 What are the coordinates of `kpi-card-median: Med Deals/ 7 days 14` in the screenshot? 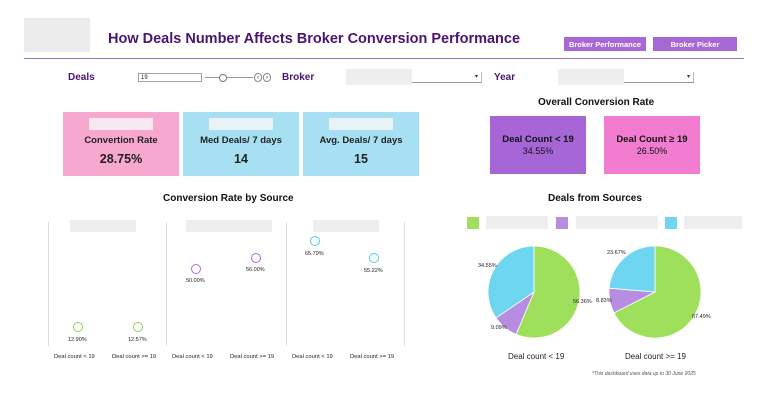 It's located at (241, 144).